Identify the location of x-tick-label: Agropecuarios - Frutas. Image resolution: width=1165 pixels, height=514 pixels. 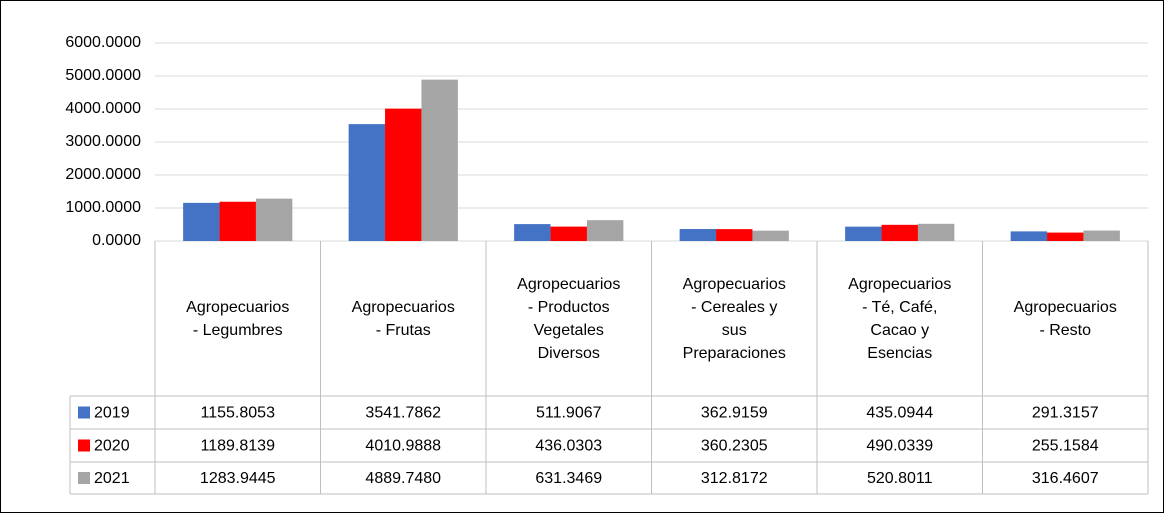
(403, 318).